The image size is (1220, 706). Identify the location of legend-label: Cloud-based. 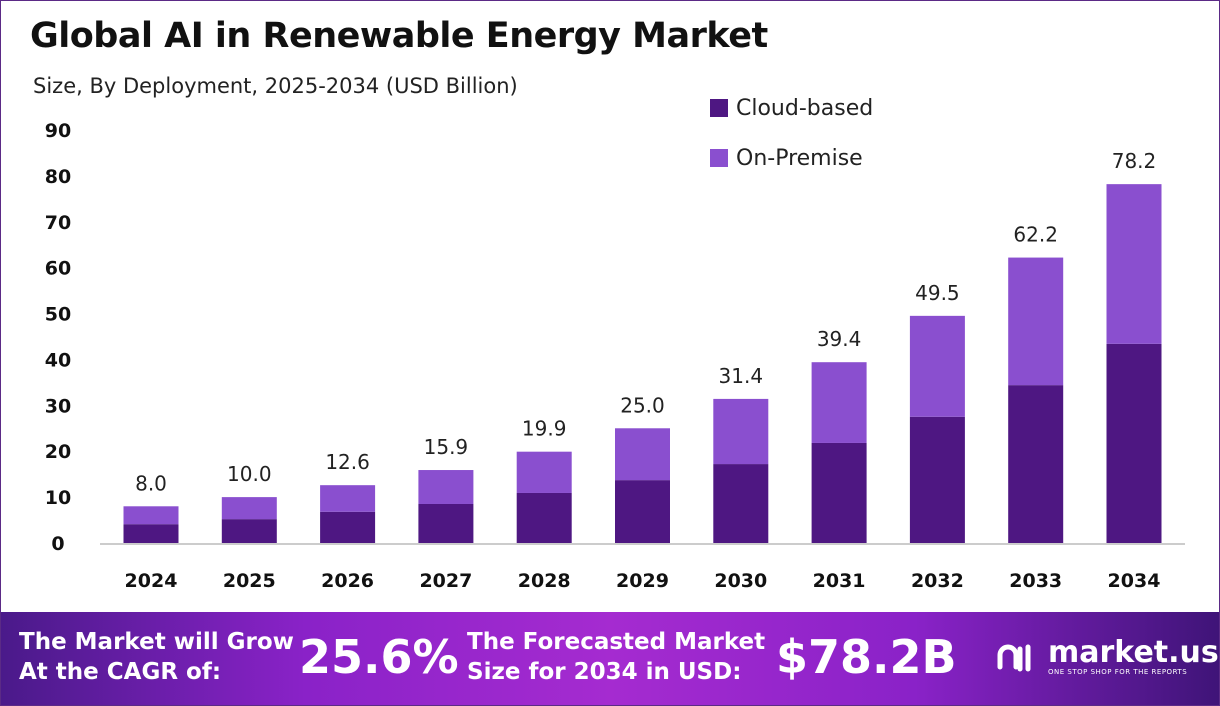
(805, 108).